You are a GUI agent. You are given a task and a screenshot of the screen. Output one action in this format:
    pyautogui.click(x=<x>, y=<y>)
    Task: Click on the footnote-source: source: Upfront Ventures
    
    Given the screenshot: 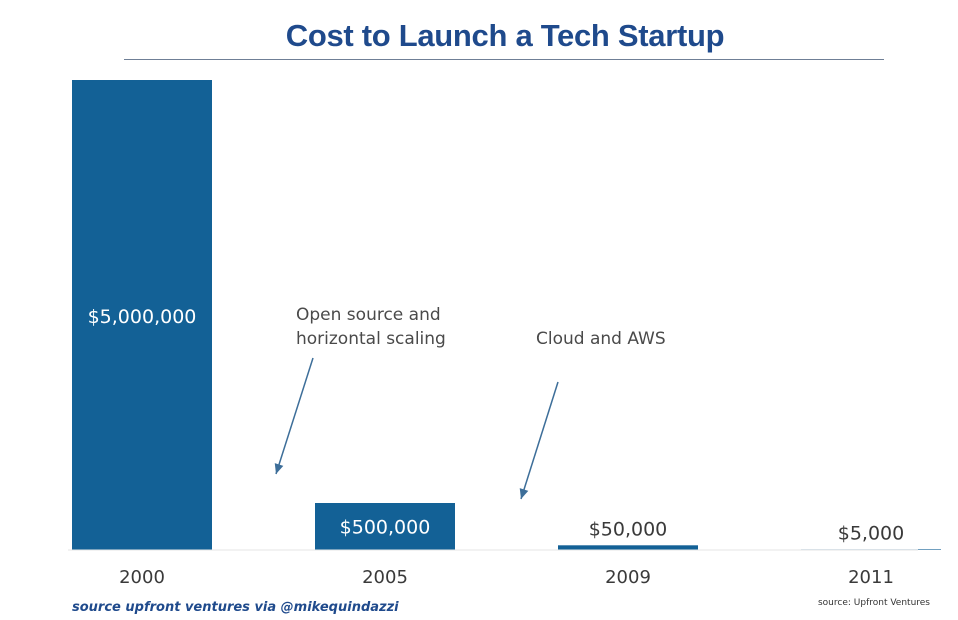 What is the action you would take?
    pyautogui.click(x=873, y=603)
    